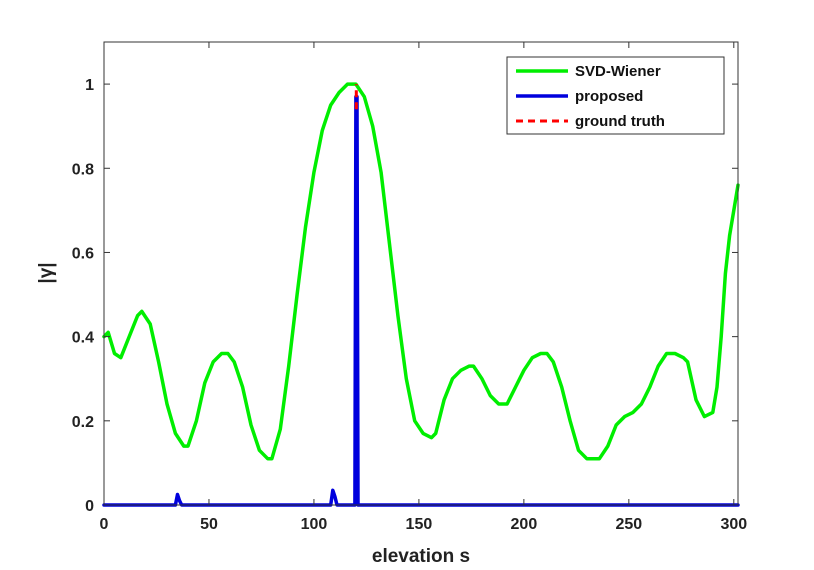 This screenshot has width=814, height=570. Describe the element at coordinates (89, 506) in the screenshot. I see `y-tick-label: 0` at that location.